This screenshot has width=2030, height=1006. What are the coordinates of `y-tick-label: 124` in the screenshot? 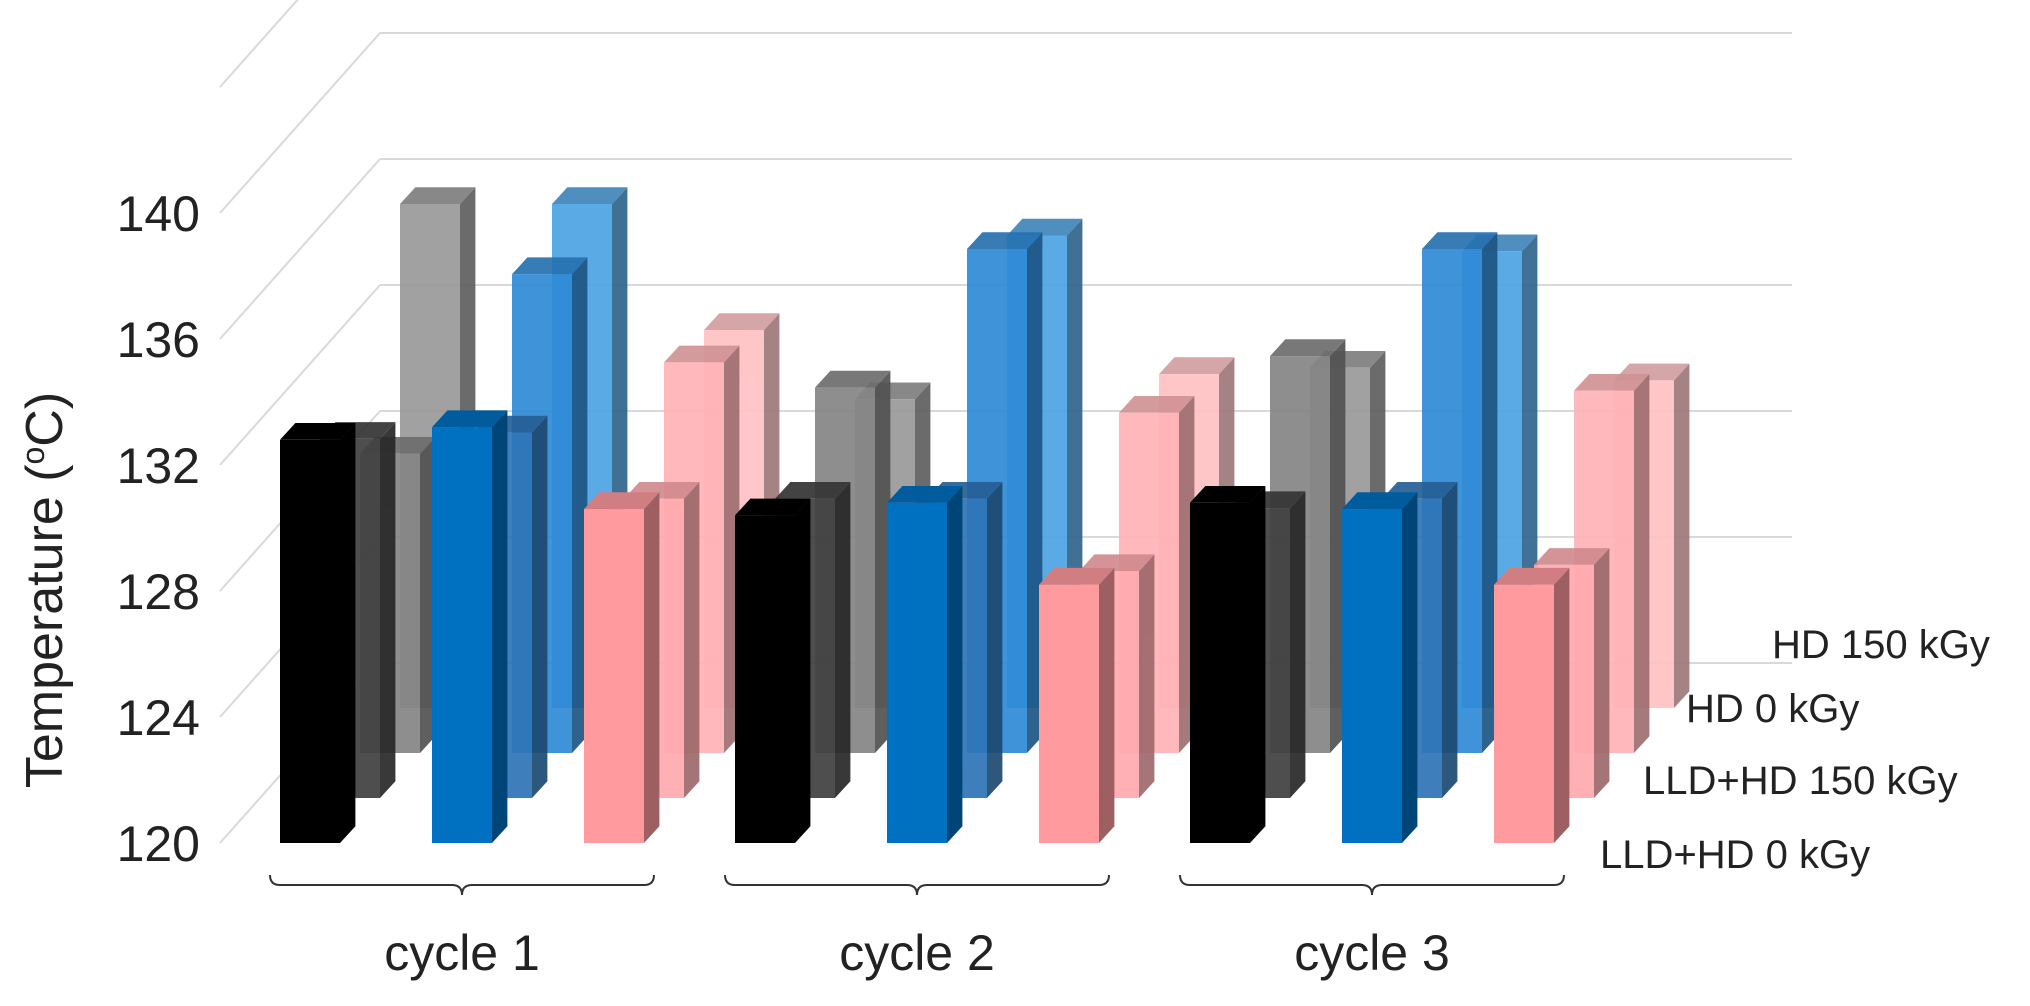 It's located at (158, 718).